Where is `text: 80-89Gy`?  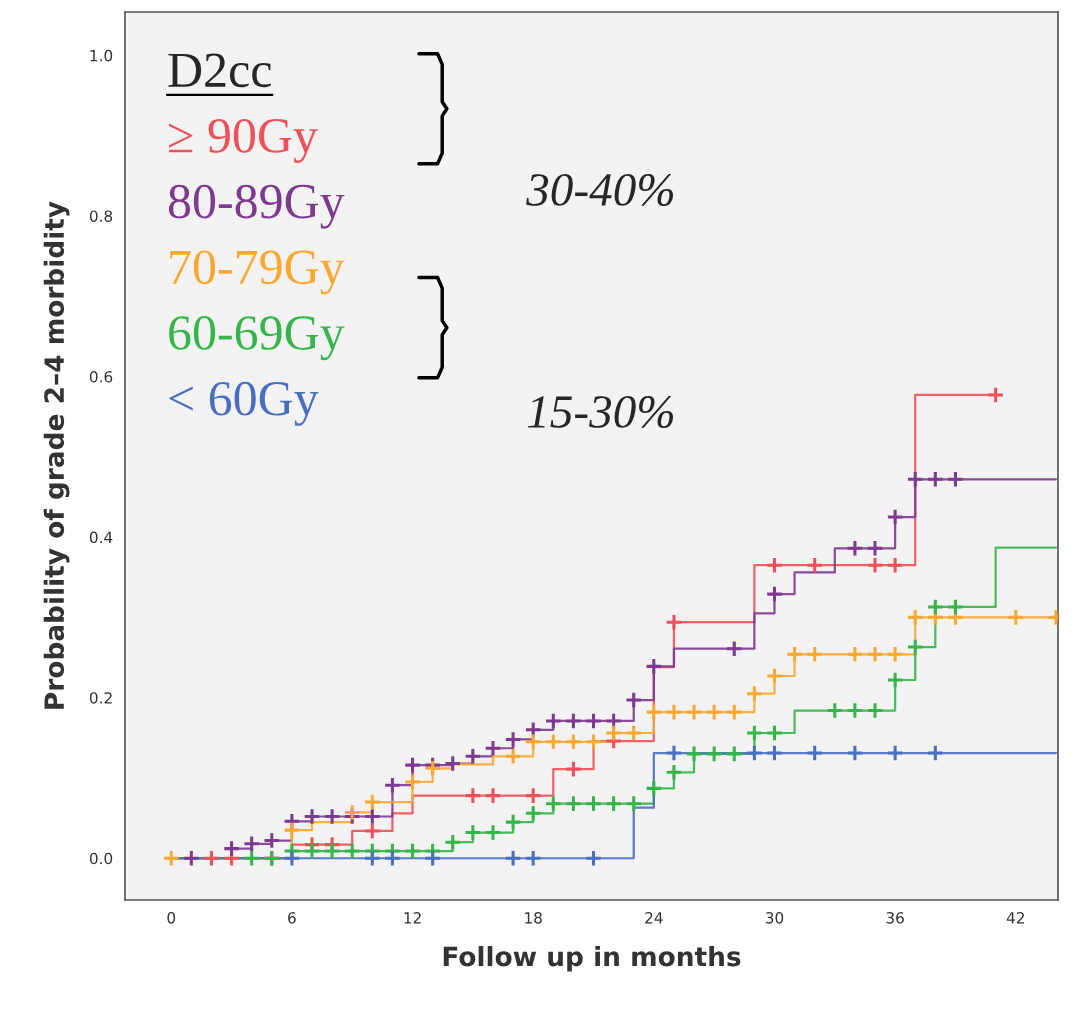 text: 80-89Gy is located at coordinates (256, 206).